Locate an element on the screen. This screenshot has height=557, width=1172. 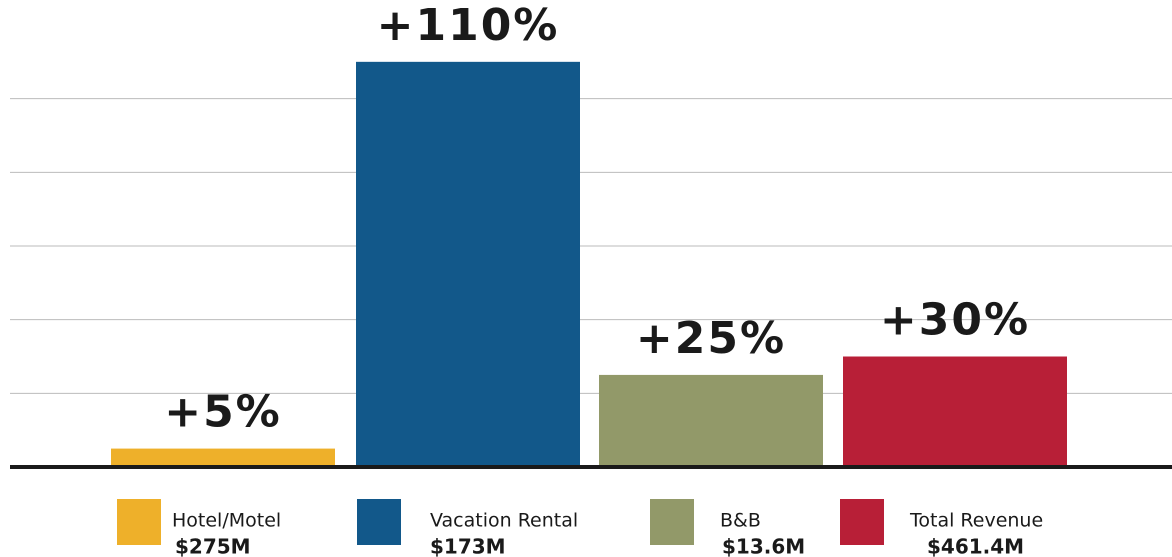
legend-value: $173M is located at coordinates (468, 546).